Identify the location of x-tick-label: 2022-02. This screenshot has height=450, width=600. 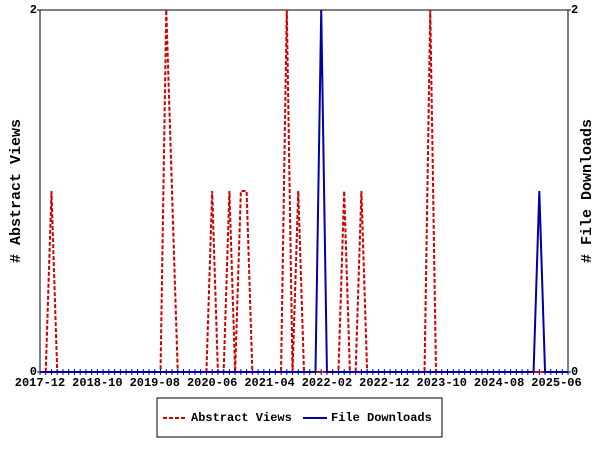
(327, 383).